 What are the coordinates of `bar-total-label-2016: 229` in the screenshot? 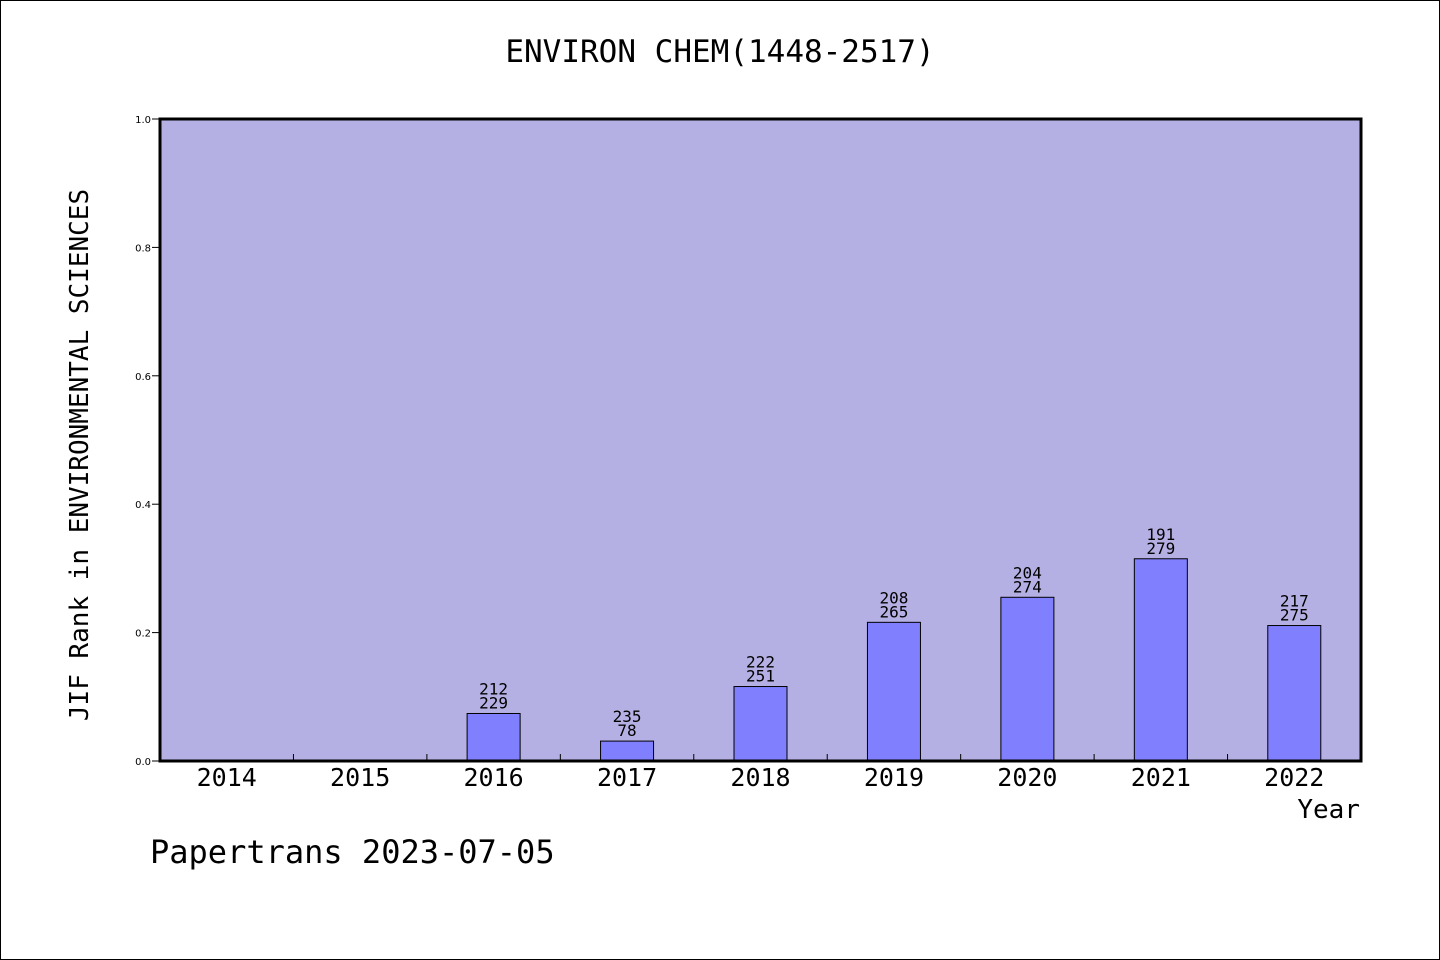 It's located at (493, 702).